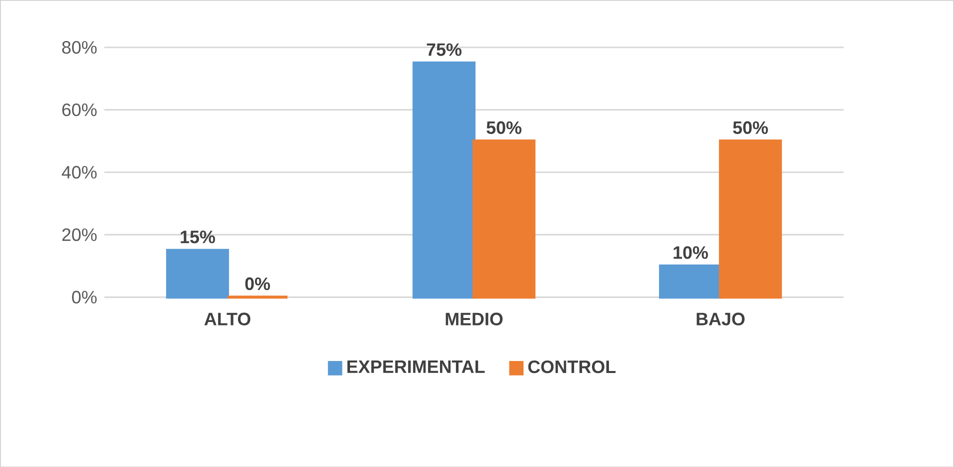 This screenshot has width=954, height=467. What do you see at coordinates (227, 319) in the screenshot?
I see `x-tick-label: ALTO` at bounding box center [227, 319].